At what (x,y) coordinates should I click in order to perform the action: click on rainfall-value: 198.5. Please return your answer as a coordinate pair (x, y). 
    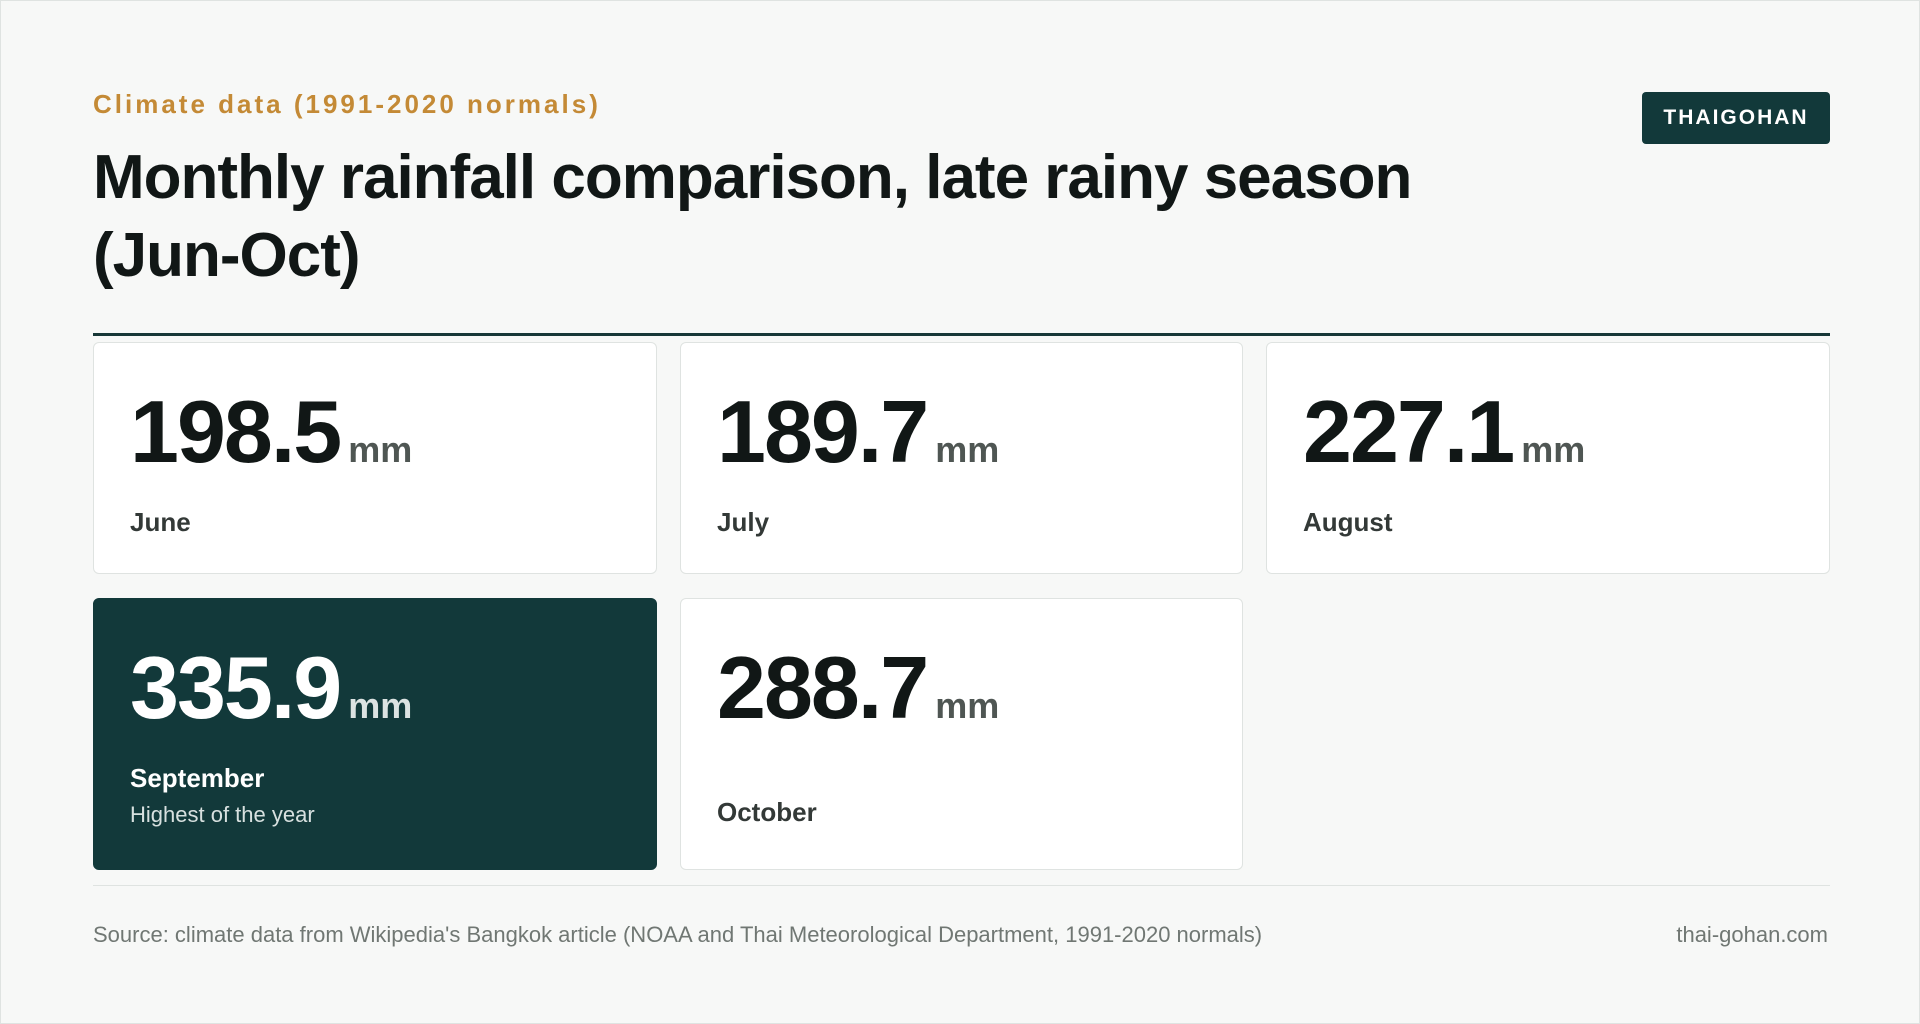
    Looking at the image, I should click on (236, 431).